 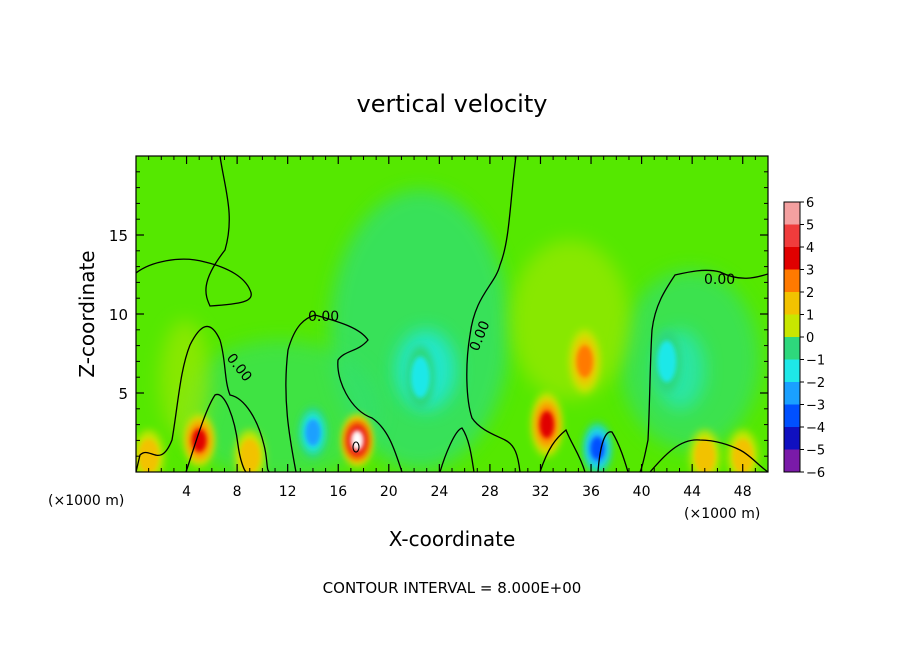 What do you see at coordinates (815, 473) in the screenshot?
I see `colorbar-label: −6` at bounding box center [815, 473].